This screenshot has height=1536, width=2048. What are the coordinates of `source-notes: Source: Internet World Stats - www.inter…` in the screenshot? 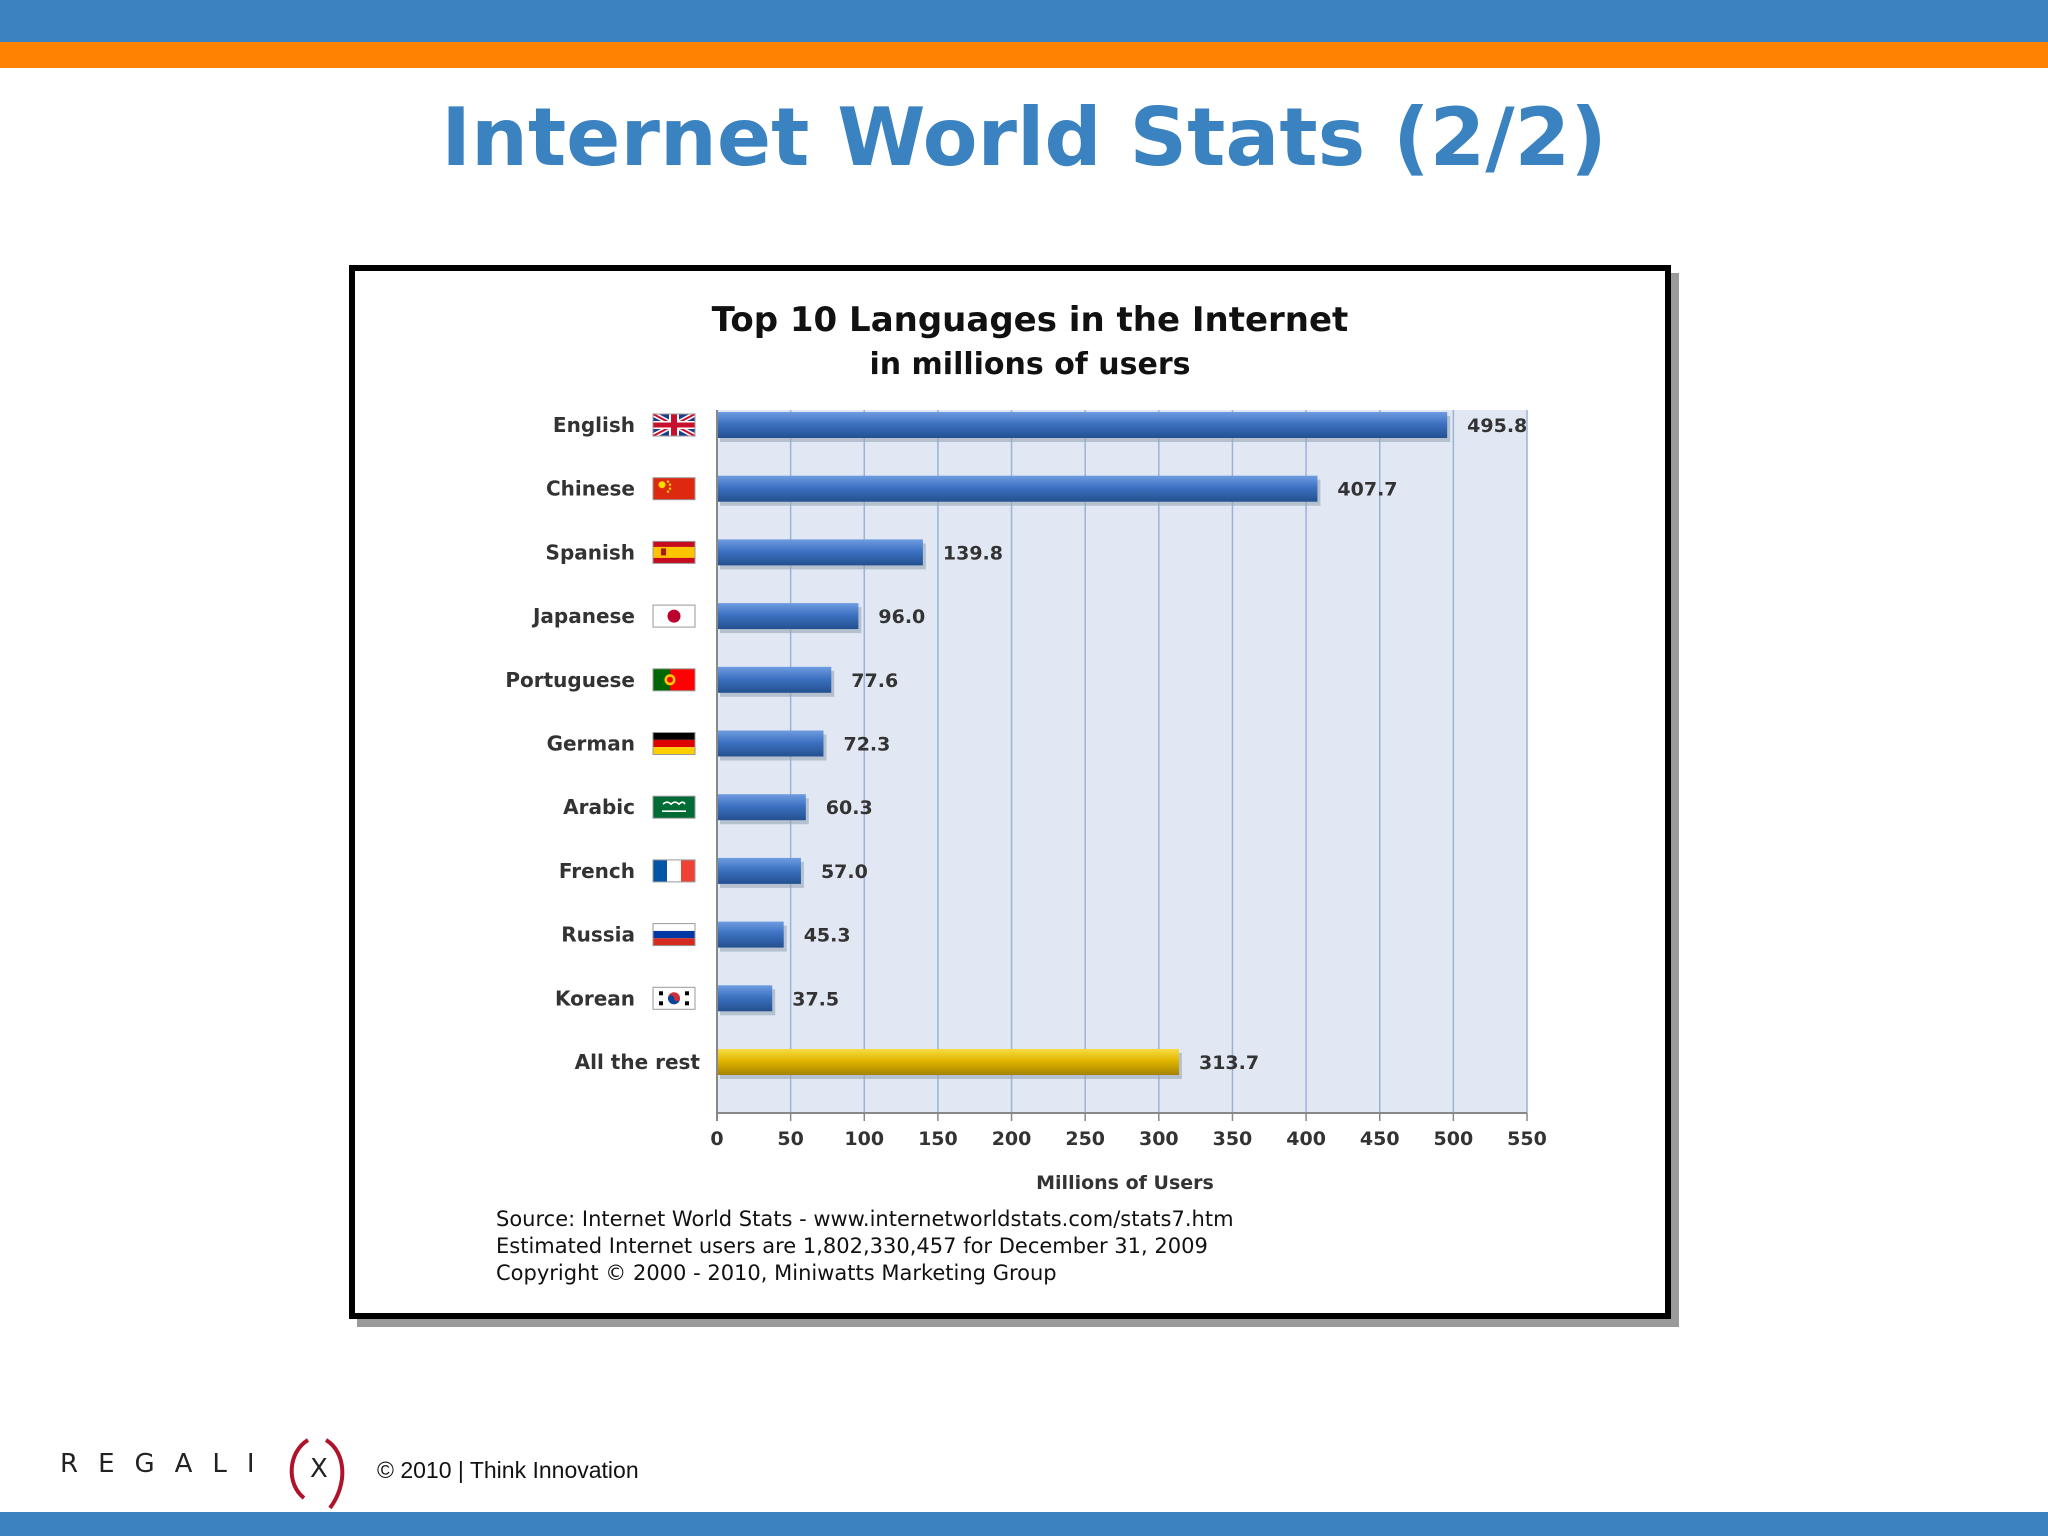 It's located at (865, 1246).